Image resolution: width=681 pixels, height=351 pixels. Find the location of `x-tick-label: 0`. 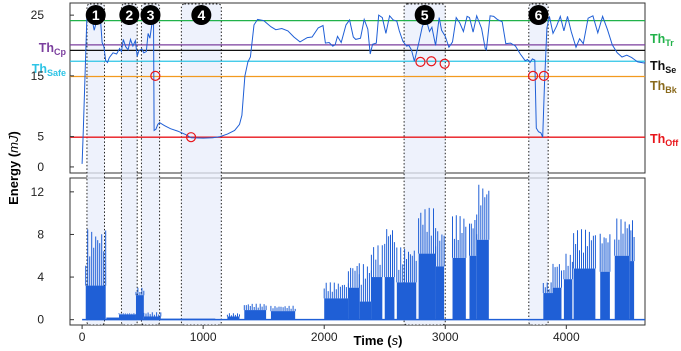

x-tick-label: 0 is located at coordinates (82, 337).